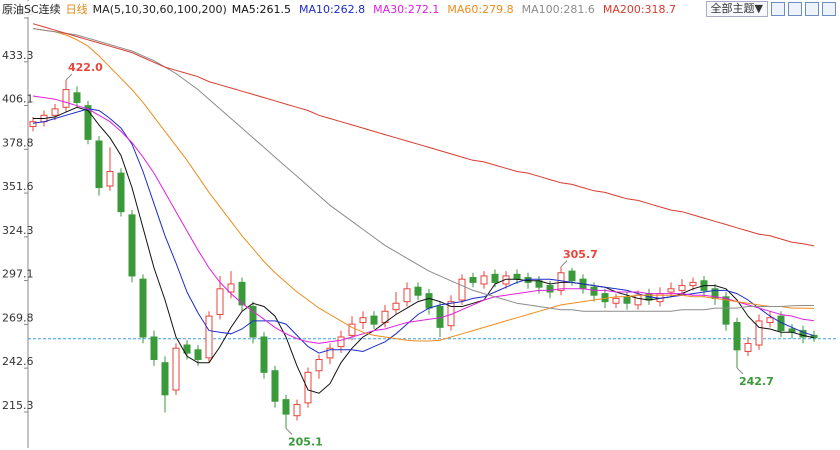  I want to click on y-tick-label: 378.8, so click(18, 142).